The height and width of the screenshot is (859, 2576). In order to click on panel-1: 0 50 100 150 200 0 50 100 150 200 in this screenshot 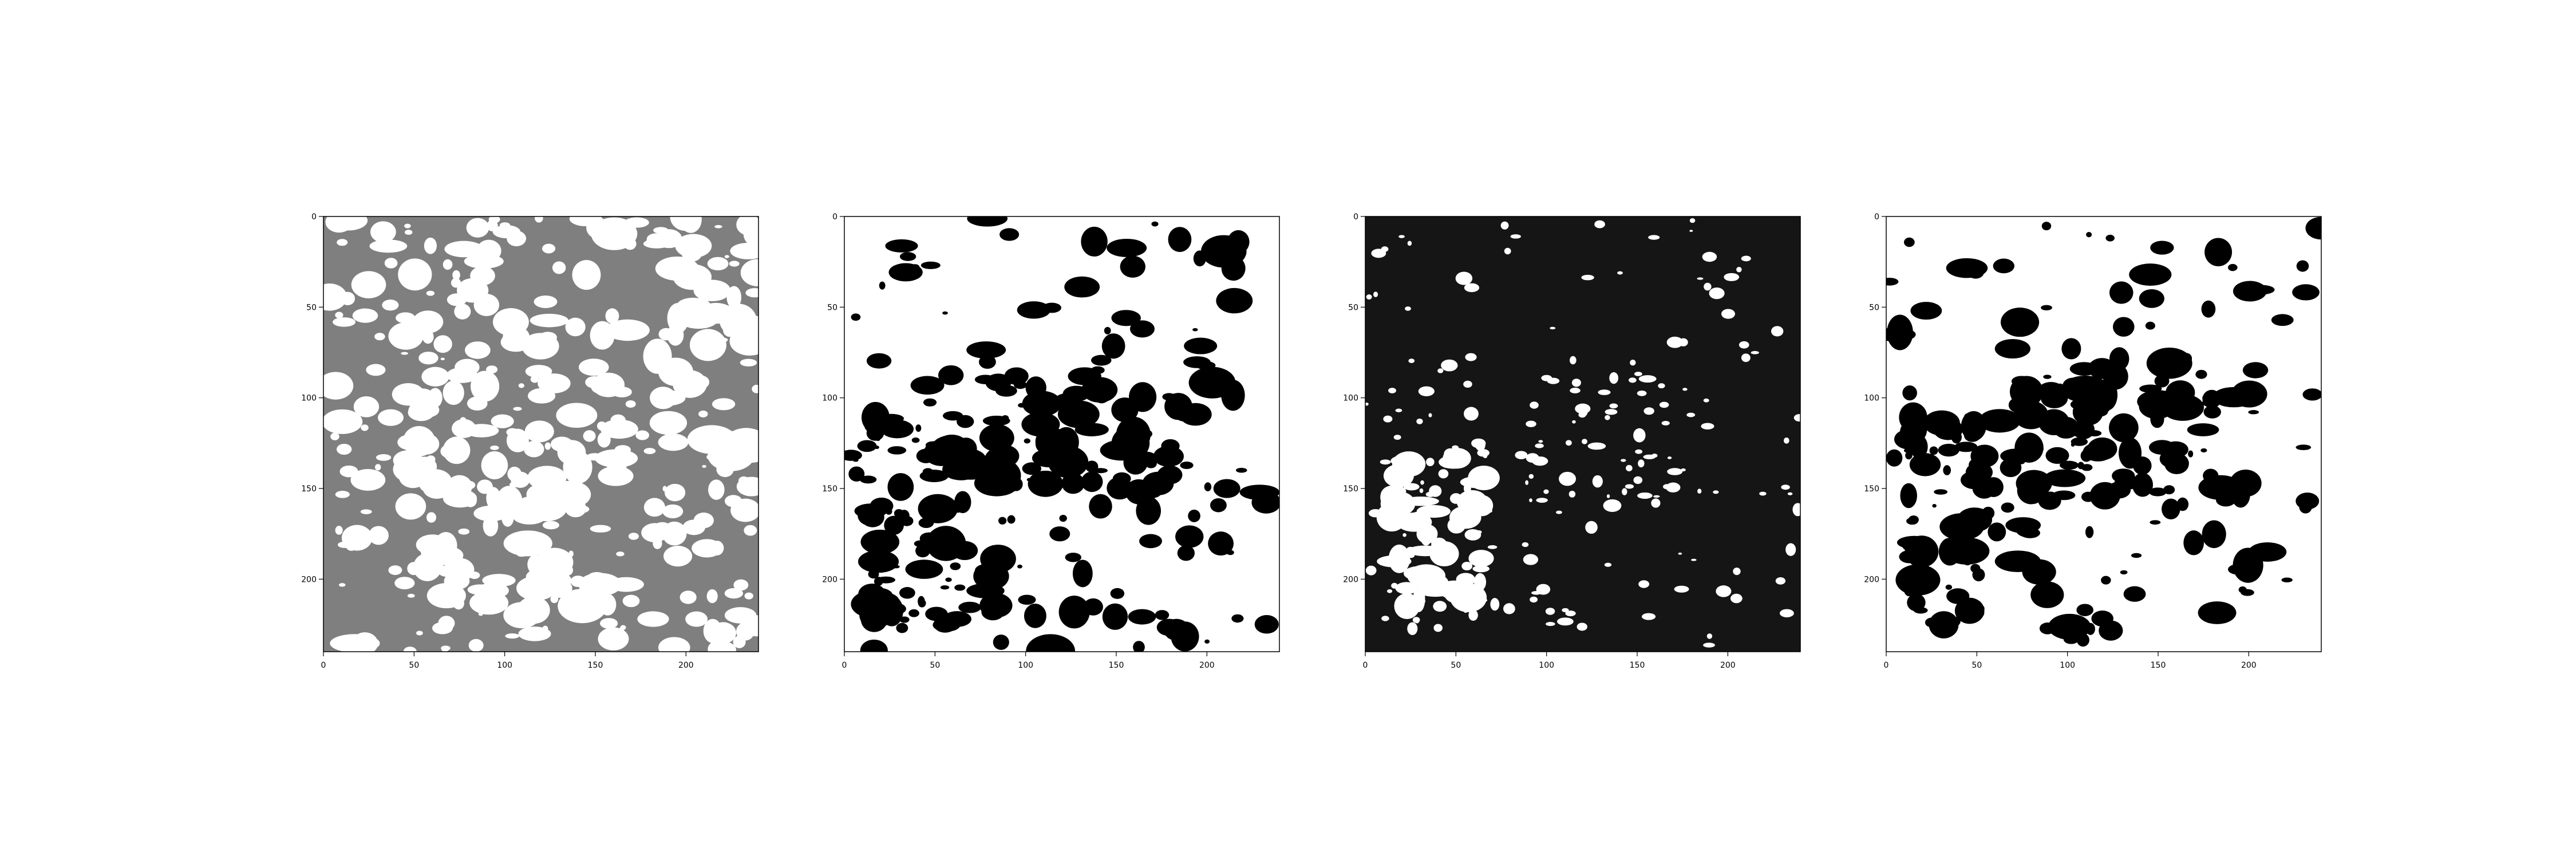, I will do `click(530, 441)`.